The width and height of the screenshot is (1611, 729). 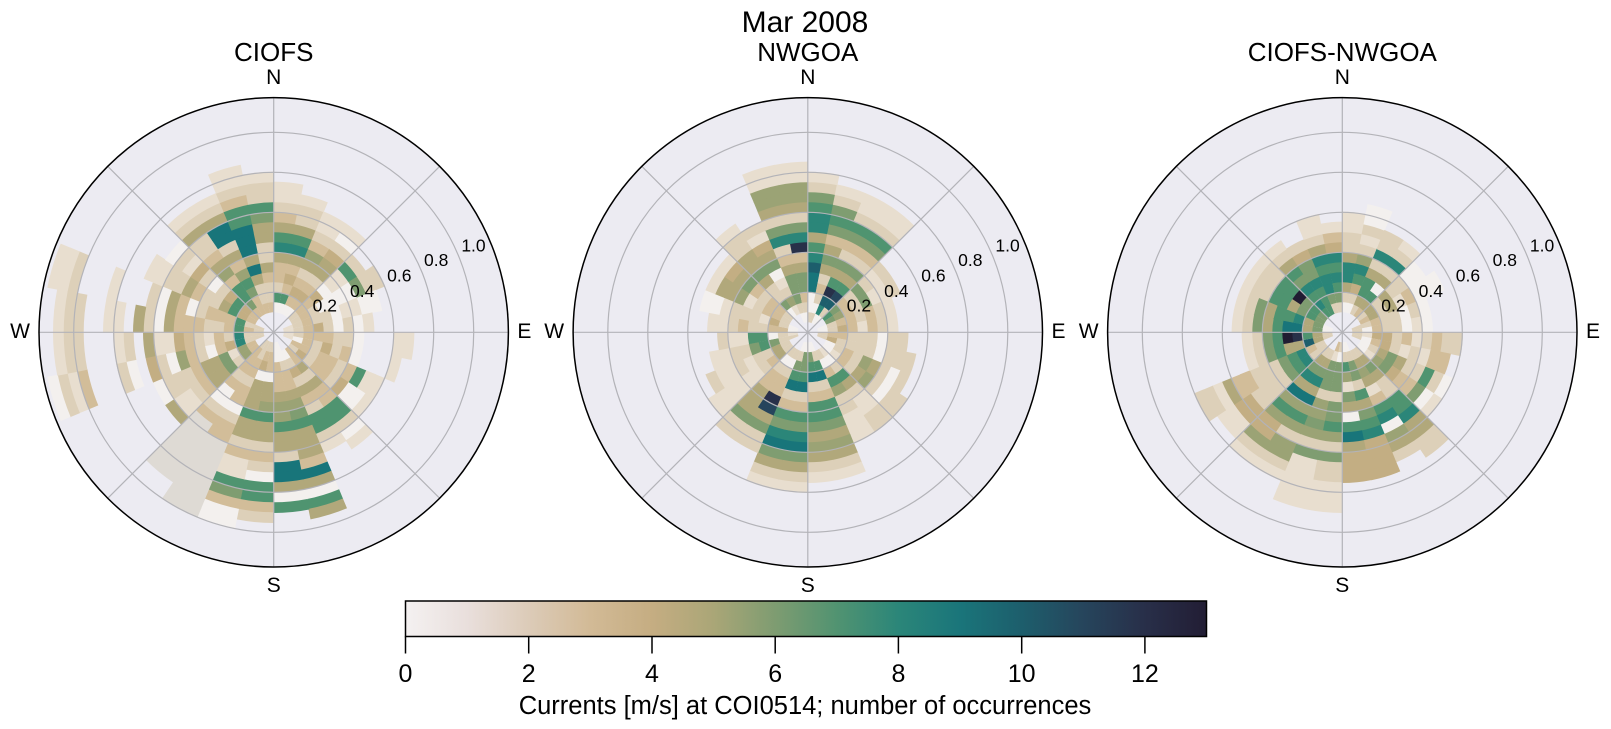 I want to click on svg-text: NWGOA, so click(x=808, y=52).